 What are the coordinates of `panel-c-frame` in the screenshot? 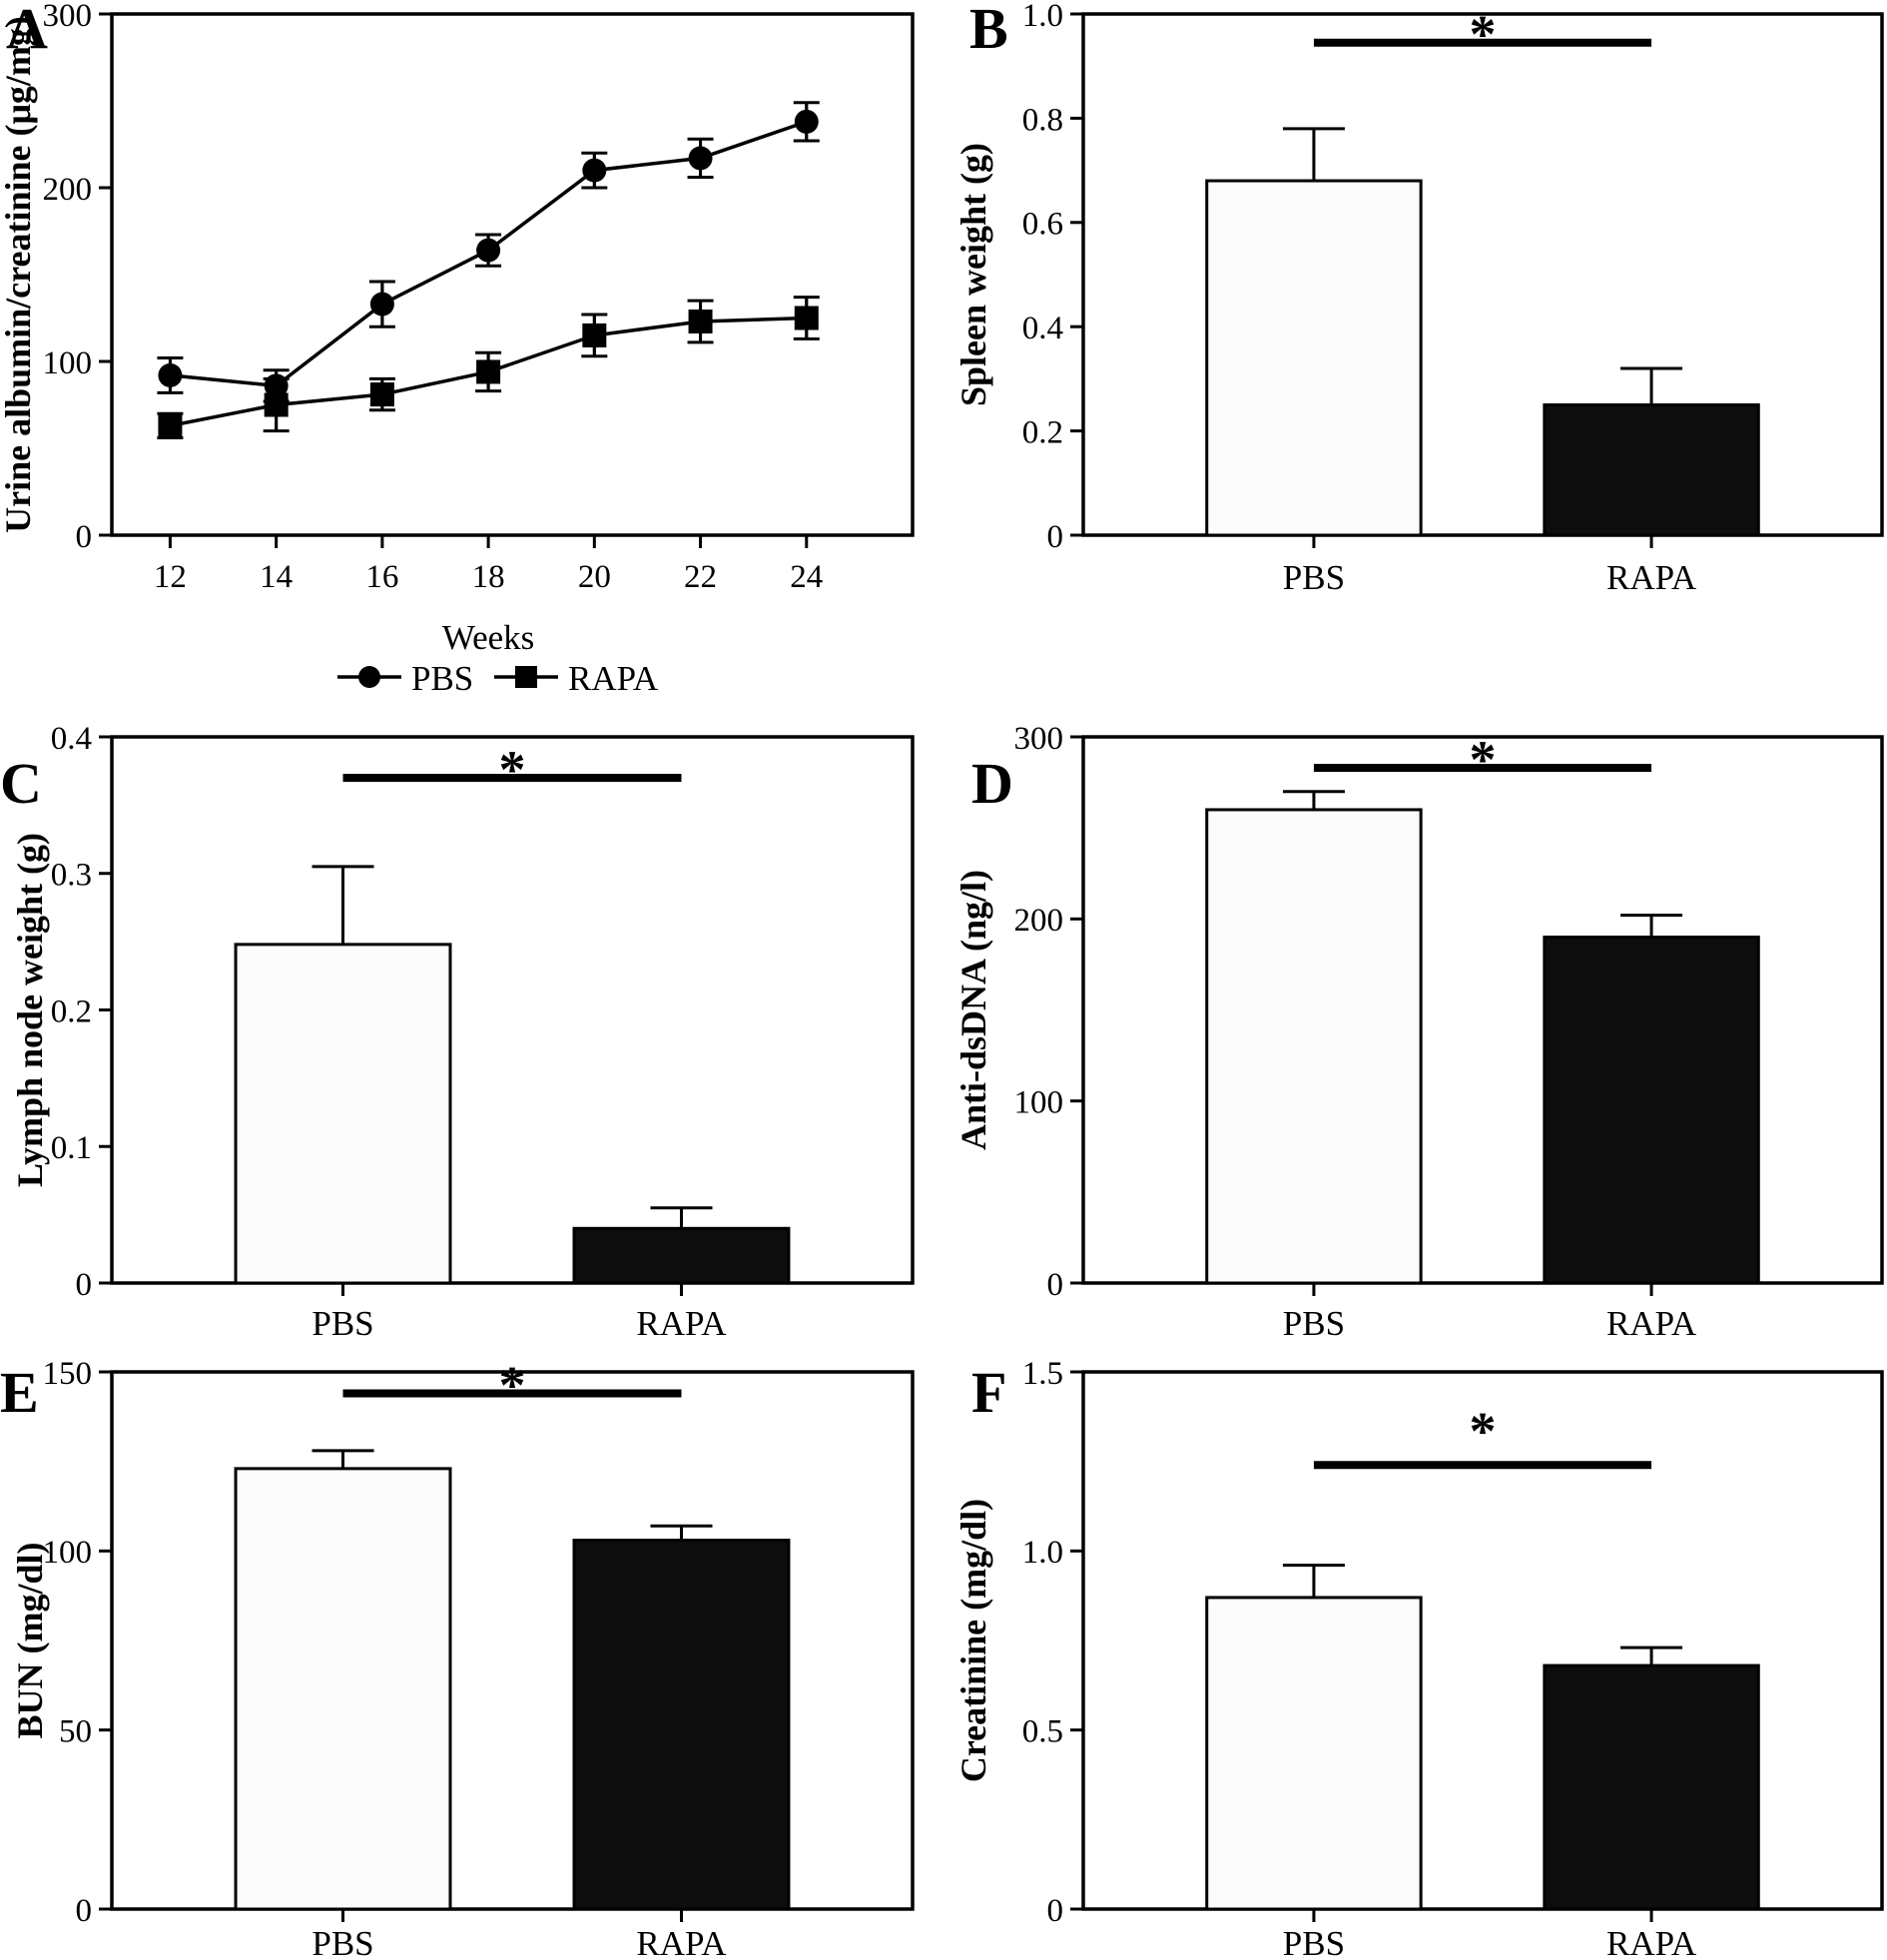 It's located at (512, 1010).